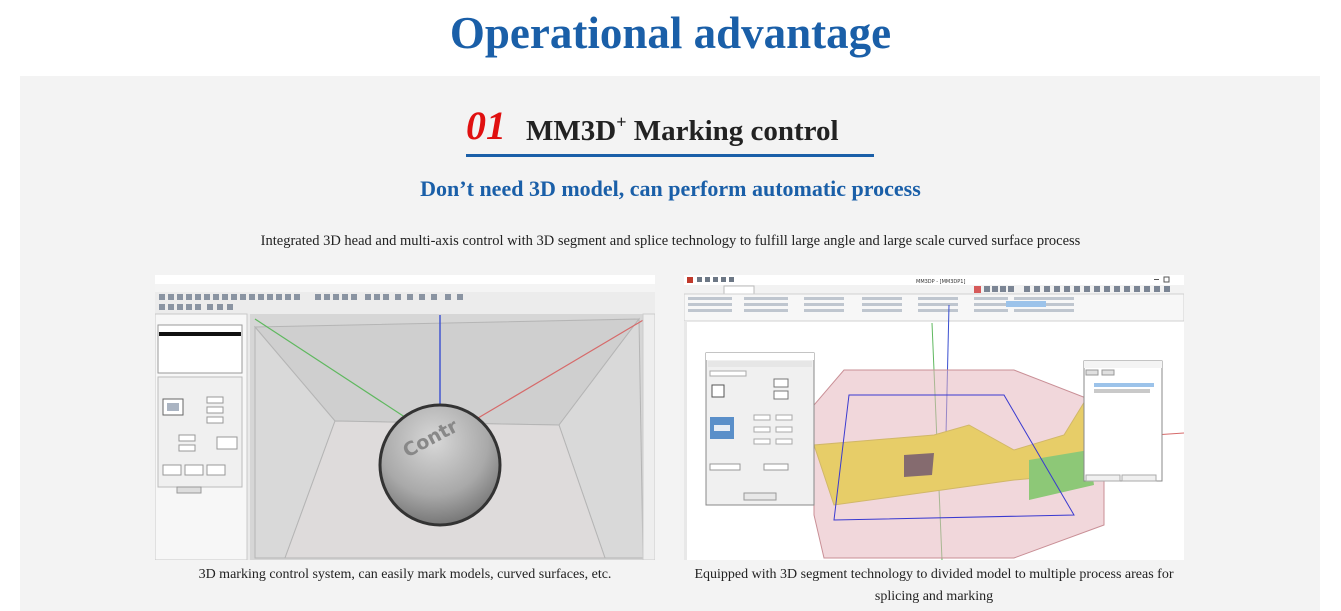 The height and width of the screenshot is (611, 1341). I want to click on section-title-sup: +, so click(621, 122).